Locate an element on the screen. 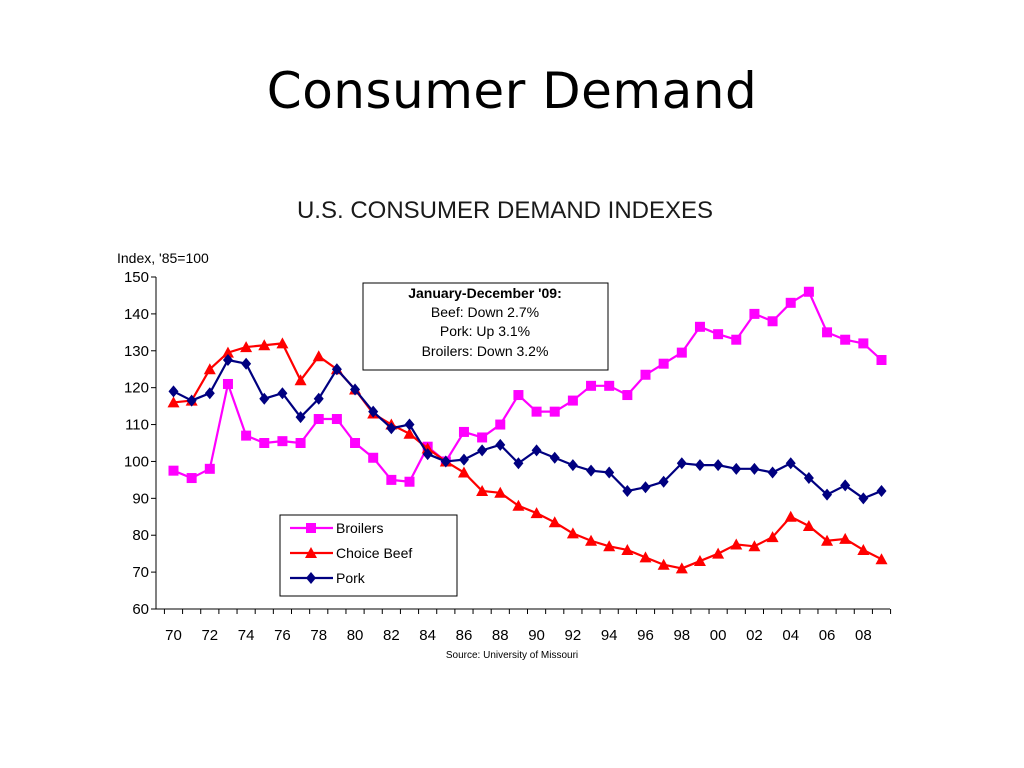 This screenshot has height=768, width=1024. x-tick-label: 96 is located at coordinates (645, 635).